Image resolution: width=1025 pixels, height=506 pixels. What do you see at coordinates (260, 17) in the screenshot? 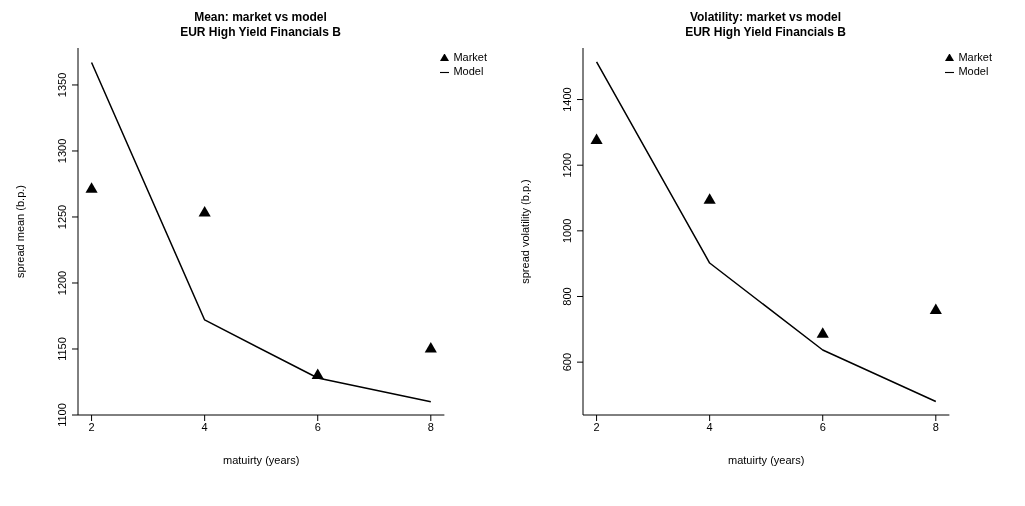
I see `chart-title: Mean: market vs model` at bounding box center [260, 17].